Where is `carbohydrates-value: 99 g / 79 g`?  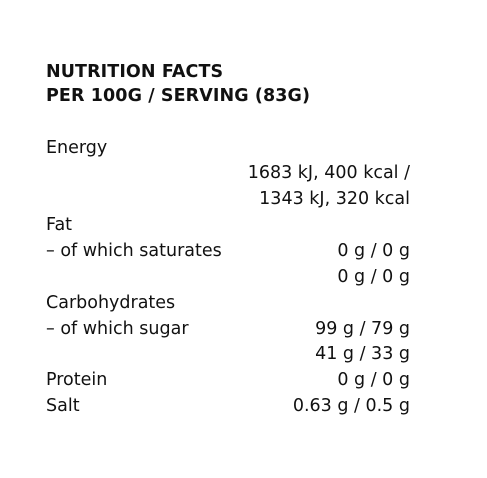
carbohydrates-value: 99 g / 79 g is located at coordinates (362, 329).